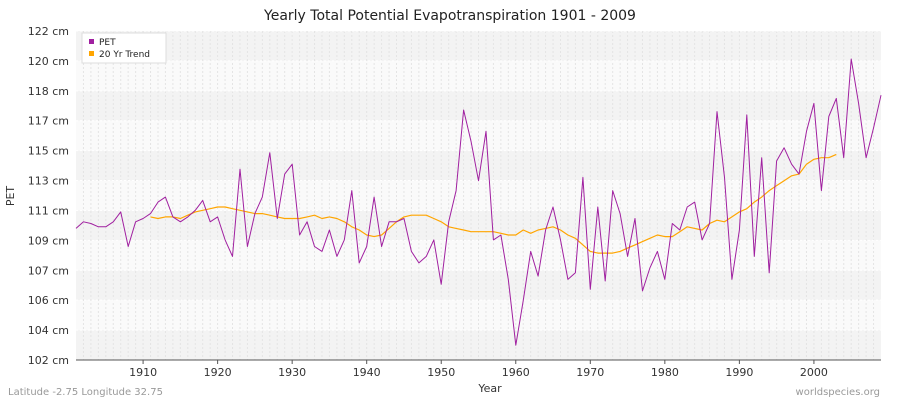 This screenshot has width=900, height=400. I want to click on y-tick-label: 115 cm, so click(48, 151).